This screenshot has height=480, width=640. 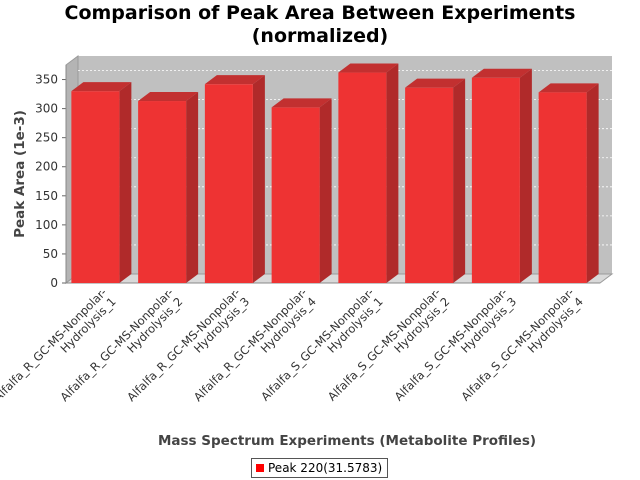 I want to click on x-tick-label: Alfalfa_R_GC-MS-Nonpolar-Hydrolysis_3, so click(x=188, y=349).